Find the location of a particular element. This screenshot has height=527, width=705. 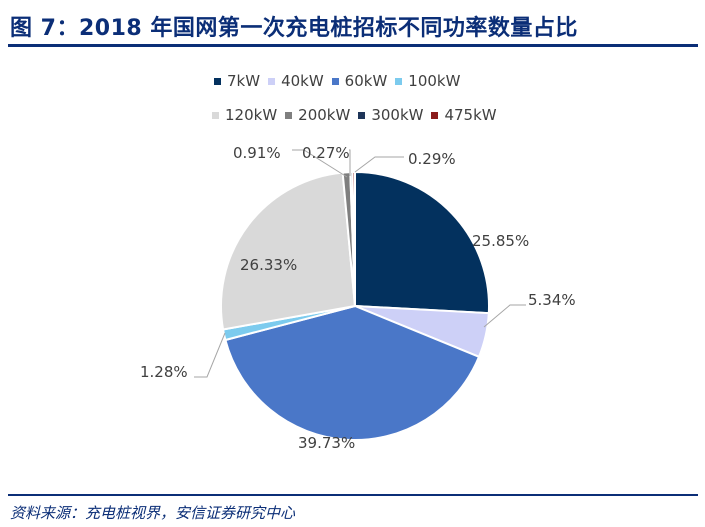

legend-item: 300kW is located at coordinates (390, 115).